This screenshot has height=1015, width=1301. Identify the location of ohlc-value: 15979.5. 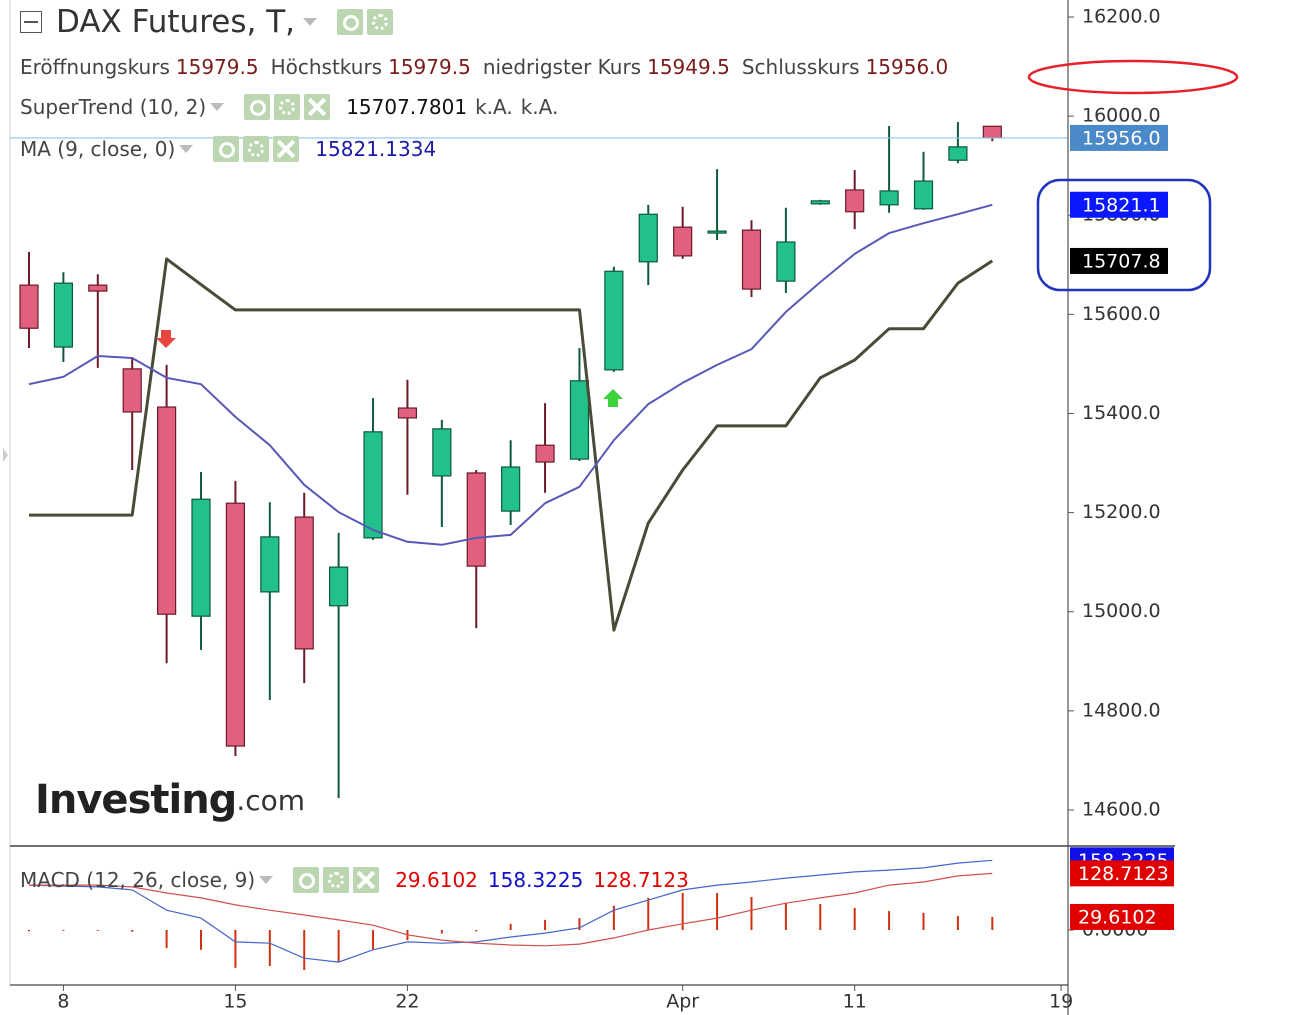
(217, 67).